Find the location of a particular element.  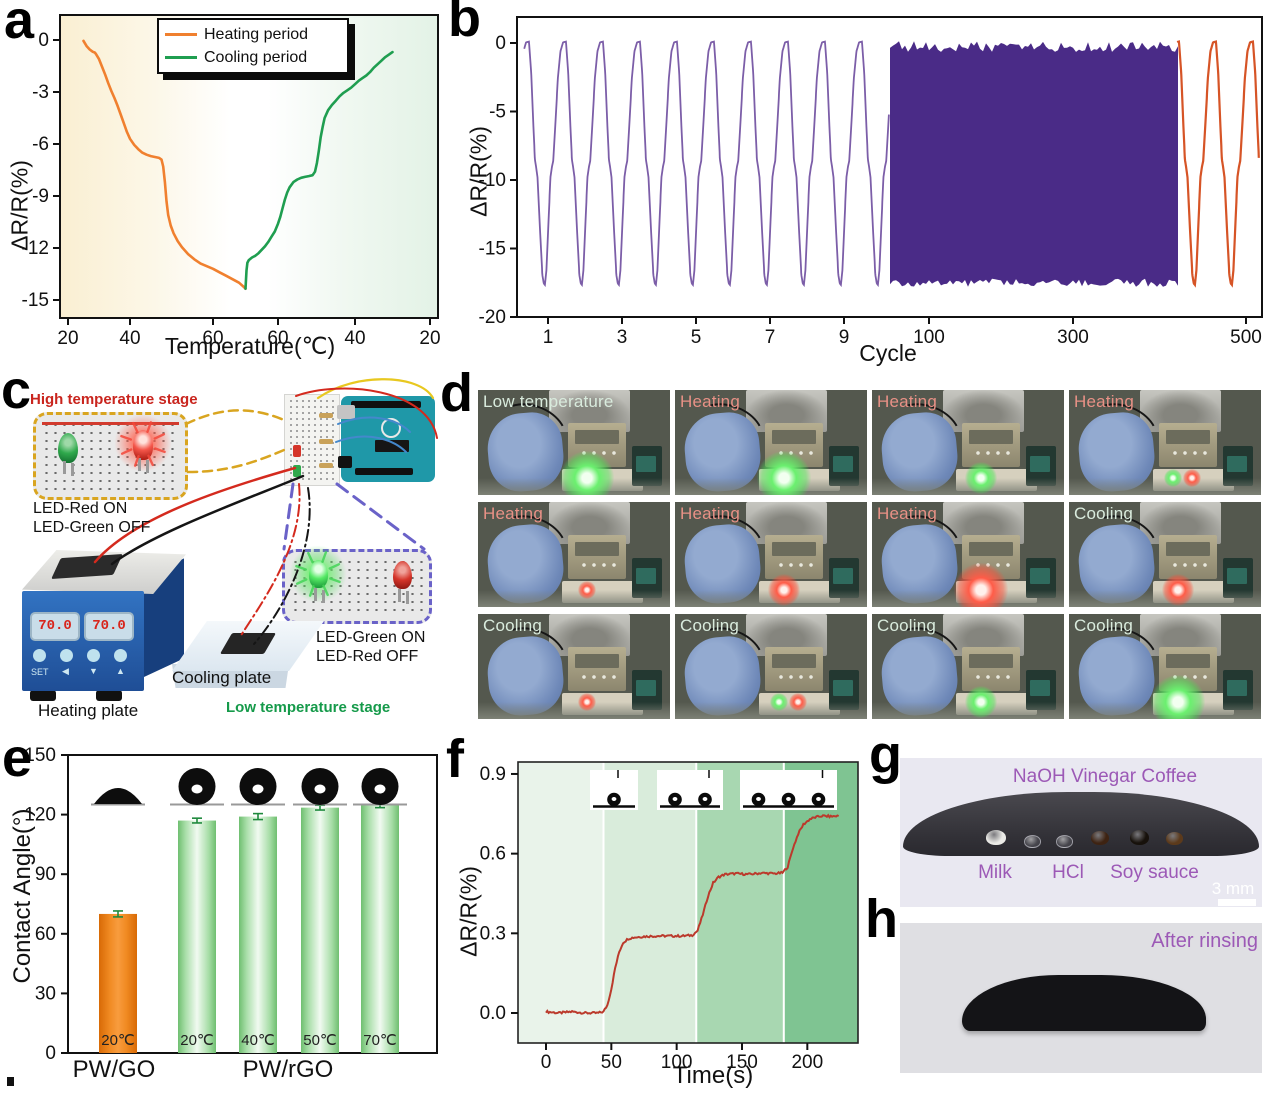

panel-f-letter: f is located at coordinates (455, 759).